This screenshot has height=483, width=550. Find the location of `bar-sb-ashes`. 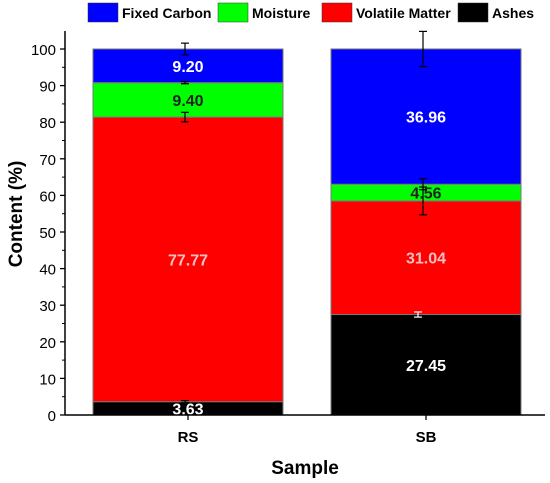

bar-sb-ashes is located at coordinates (426, 365).